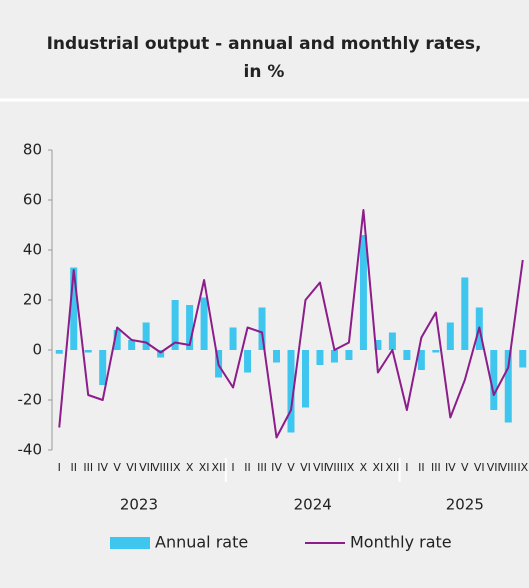  Describe the element at coordinates (37, 350) in the screenshot. I see `y-tick-label: 0` at that location.